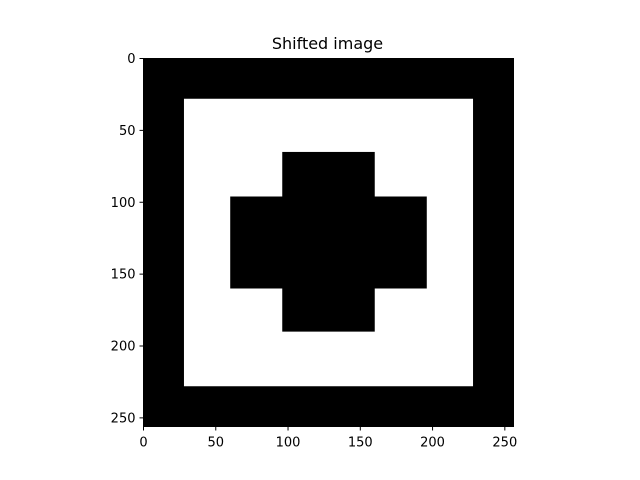 The image size is (640, 480). Describe the element at coordinates (215, 443) in the screenshot. I see `x-tick-label: 50` at that location.